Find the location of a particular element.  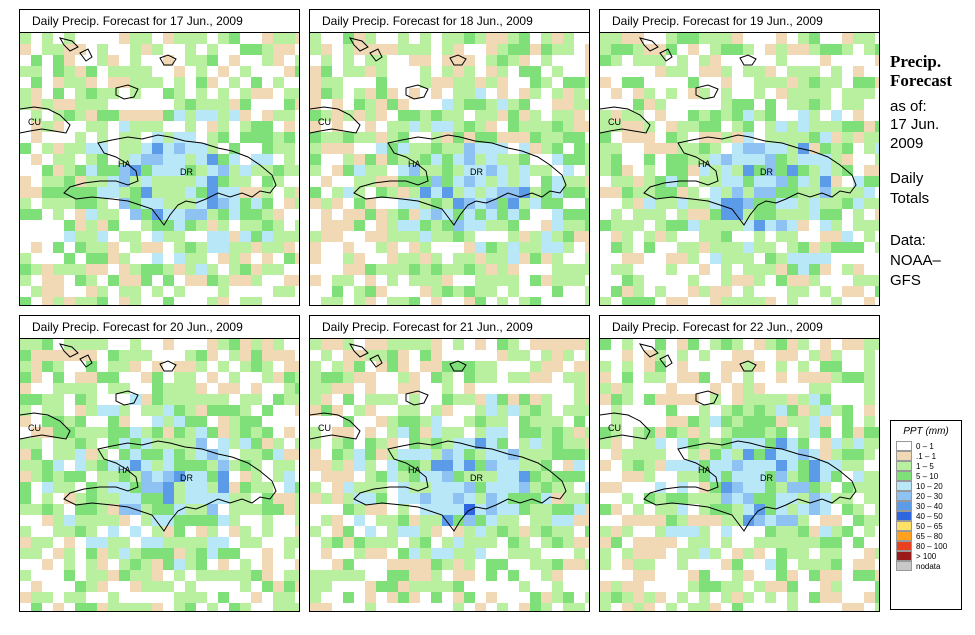

island-outline is located at coordinates (127, 398).